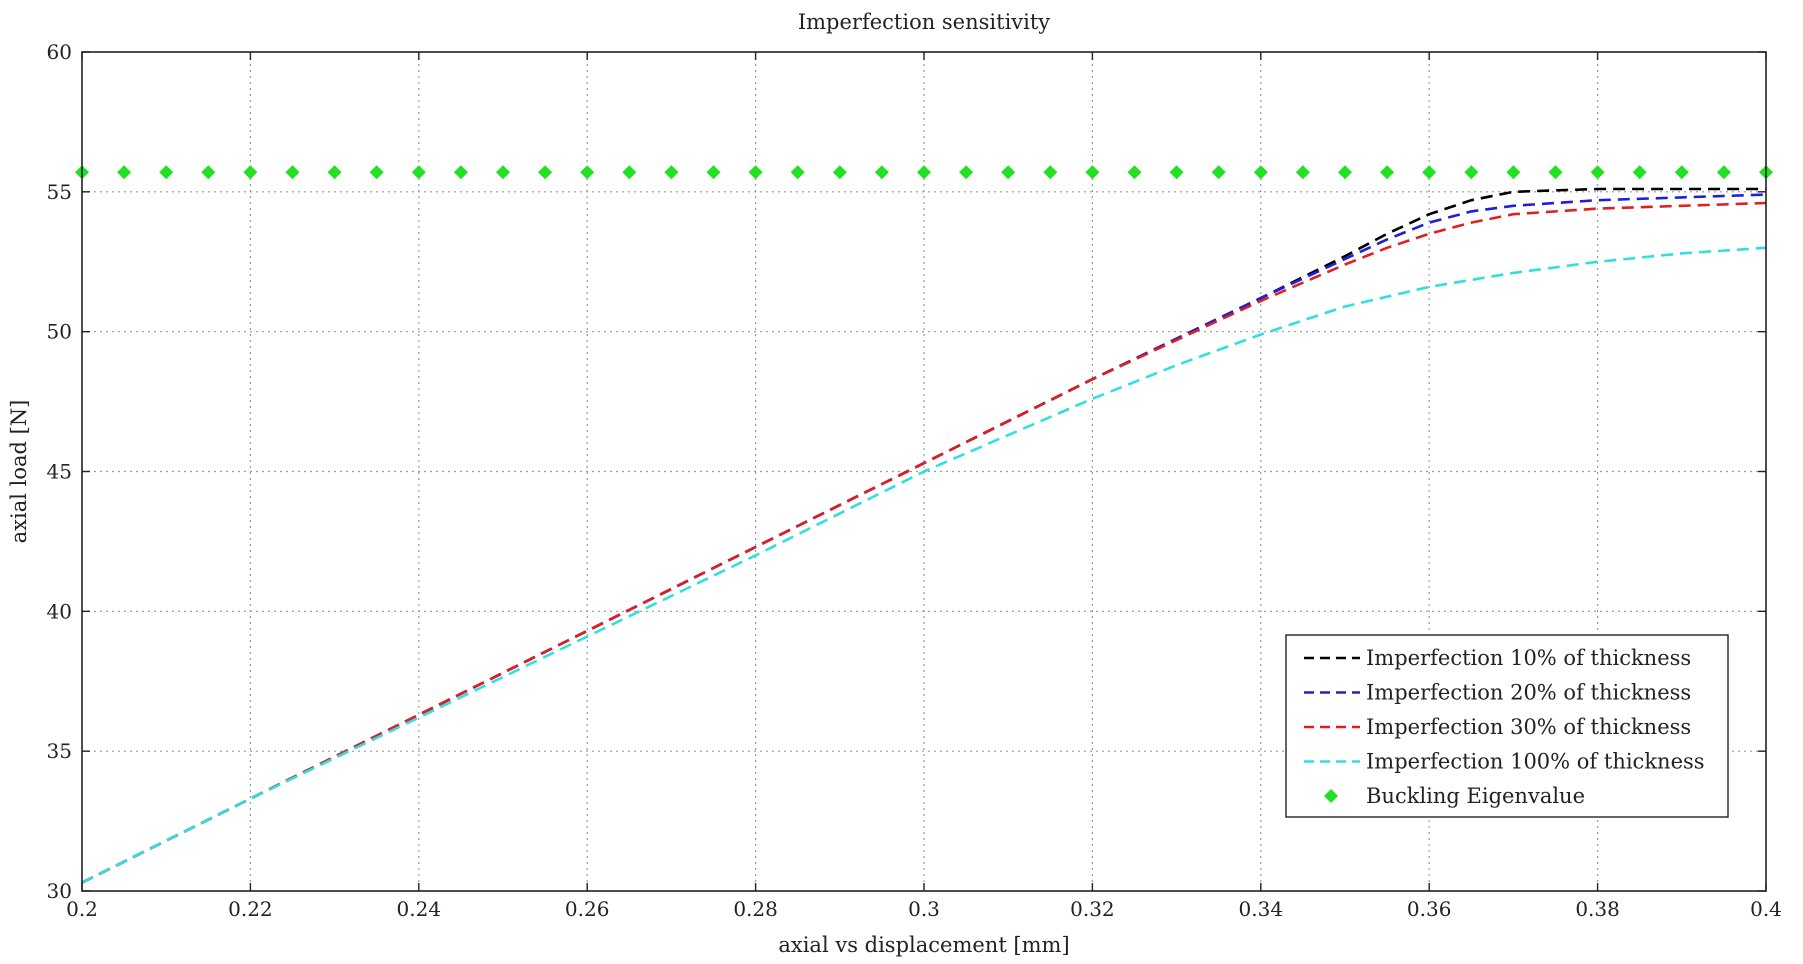 The height and width of the screenshot is (964, 1803). Describe the element at coordinates (1528, 658) in the screenshot. I see `legend-label: Imperfection 10% of thickness` at that location.